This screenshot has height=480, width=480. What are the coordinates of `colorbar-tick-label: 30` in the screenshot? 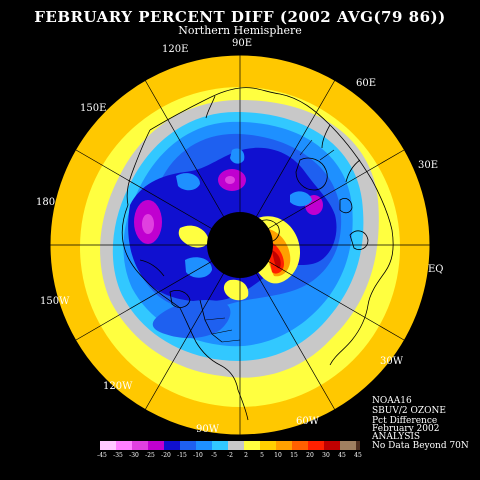 It's located at (326, 455).